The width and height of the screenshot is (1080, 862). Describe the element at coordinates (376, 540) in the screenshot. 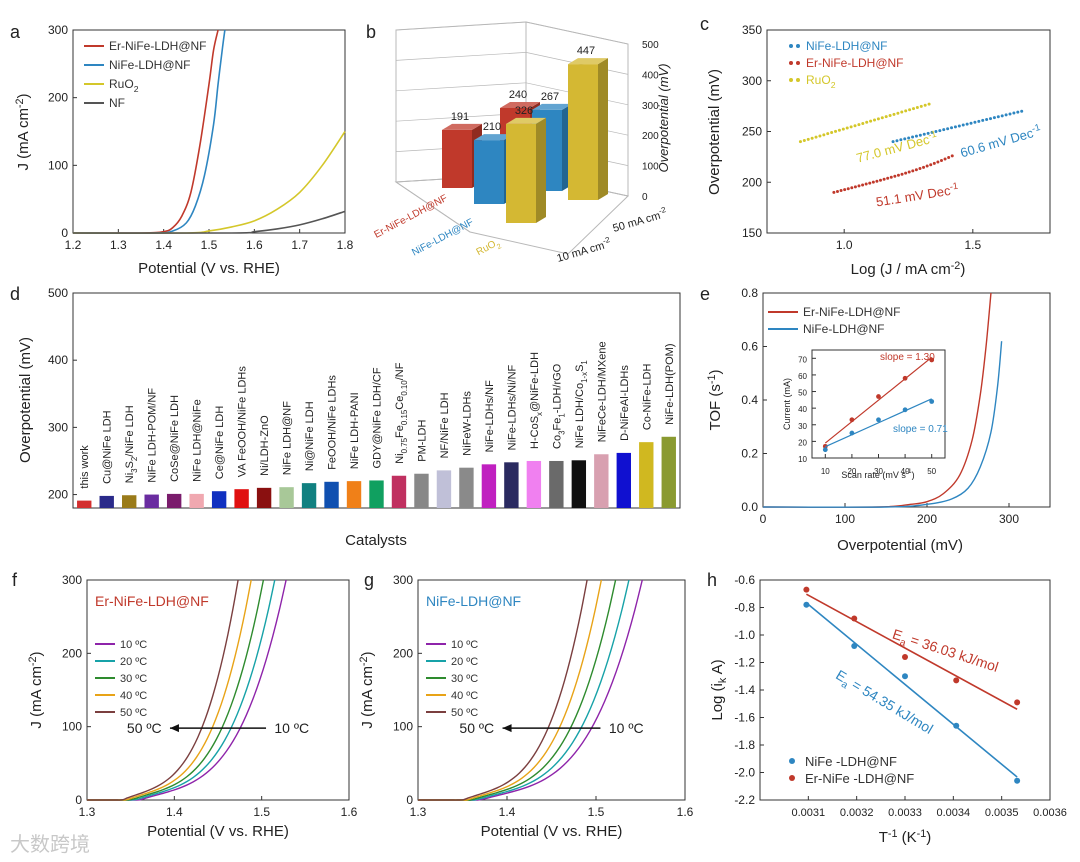

I see `x-axis-label: Catalysts` at that location.